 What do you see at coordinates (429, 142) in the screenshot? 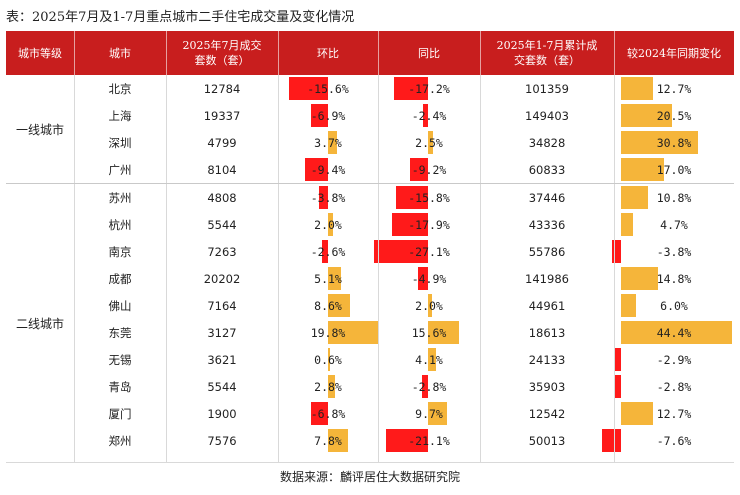
I see `yoy-value: 2.5%` at bounding box center [429, 142].